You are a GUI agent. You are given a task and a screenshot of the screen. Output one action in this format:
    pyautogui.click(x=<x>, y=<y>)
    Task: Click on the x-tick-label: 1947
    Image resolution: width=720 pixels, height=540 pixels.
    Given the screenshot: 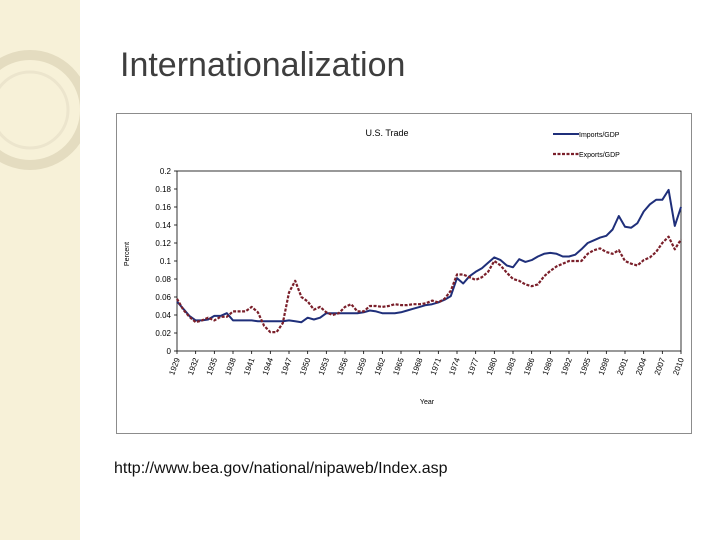 What is the action you would take?
    pyautogui.click(x=286, y=366)
    